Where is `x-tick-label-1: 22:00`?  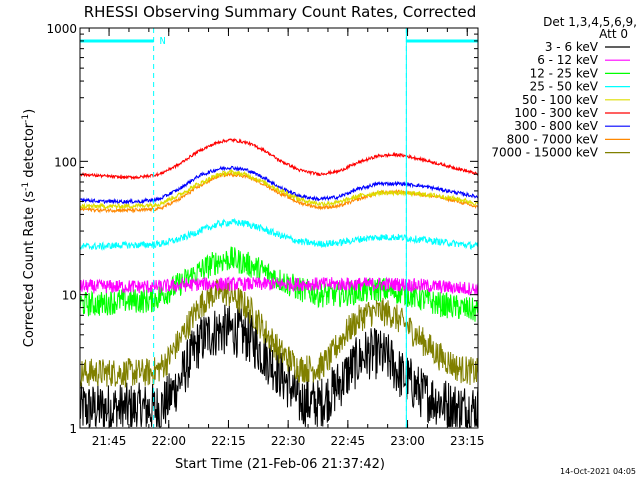
x-tick-label-1: 22:00 is located at coordinates (168, 441).